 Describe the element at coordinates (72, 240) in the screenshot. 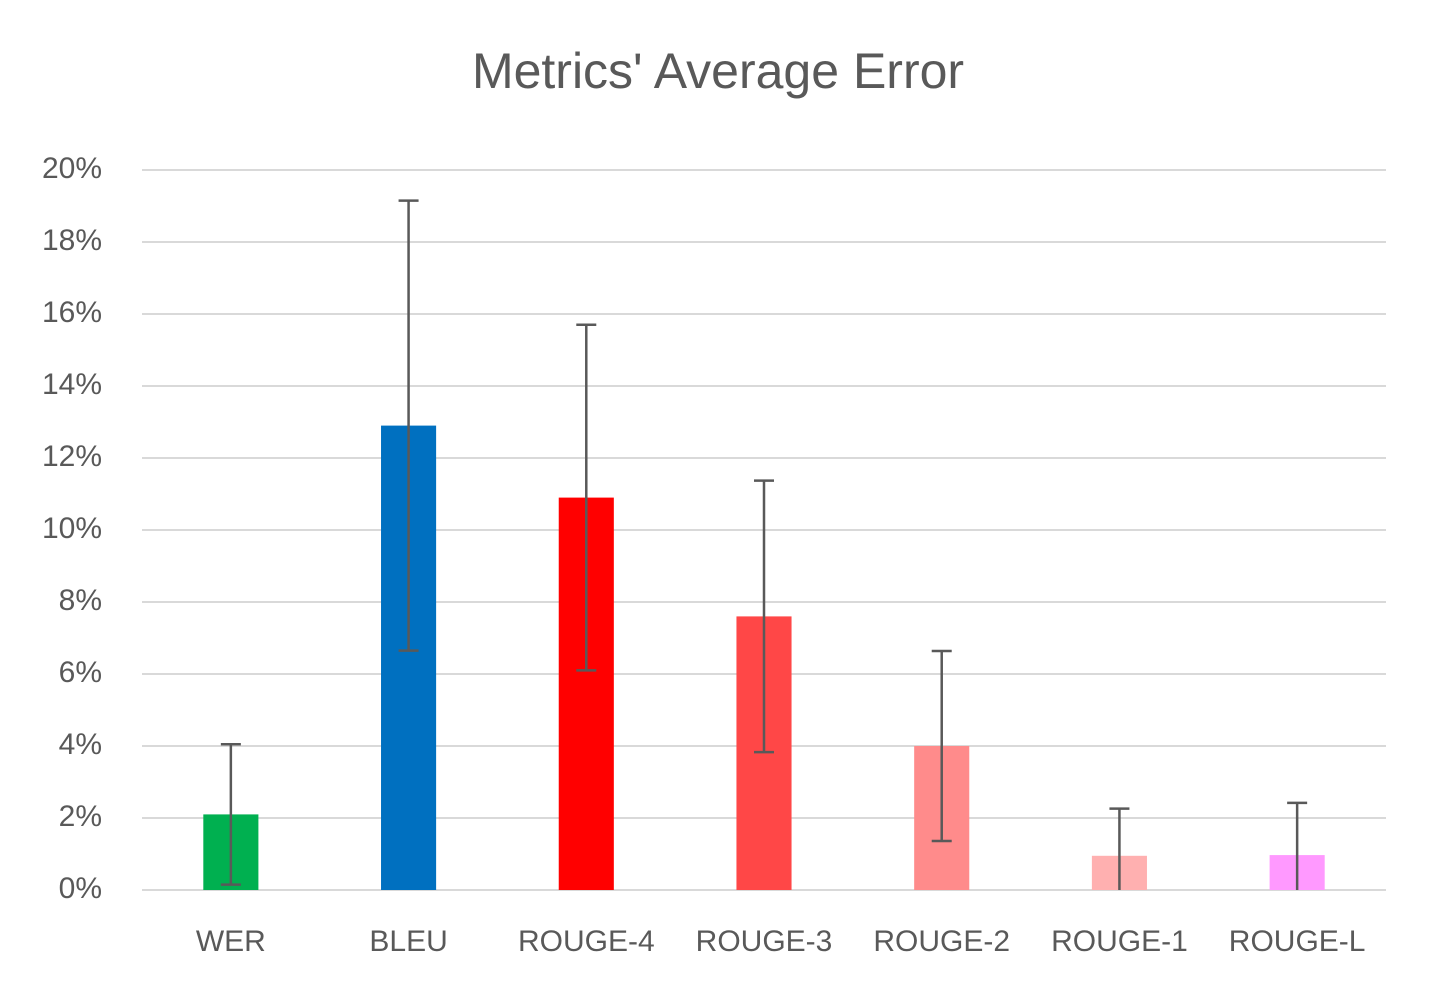

I see `y-tick-label: 18%` at that location.